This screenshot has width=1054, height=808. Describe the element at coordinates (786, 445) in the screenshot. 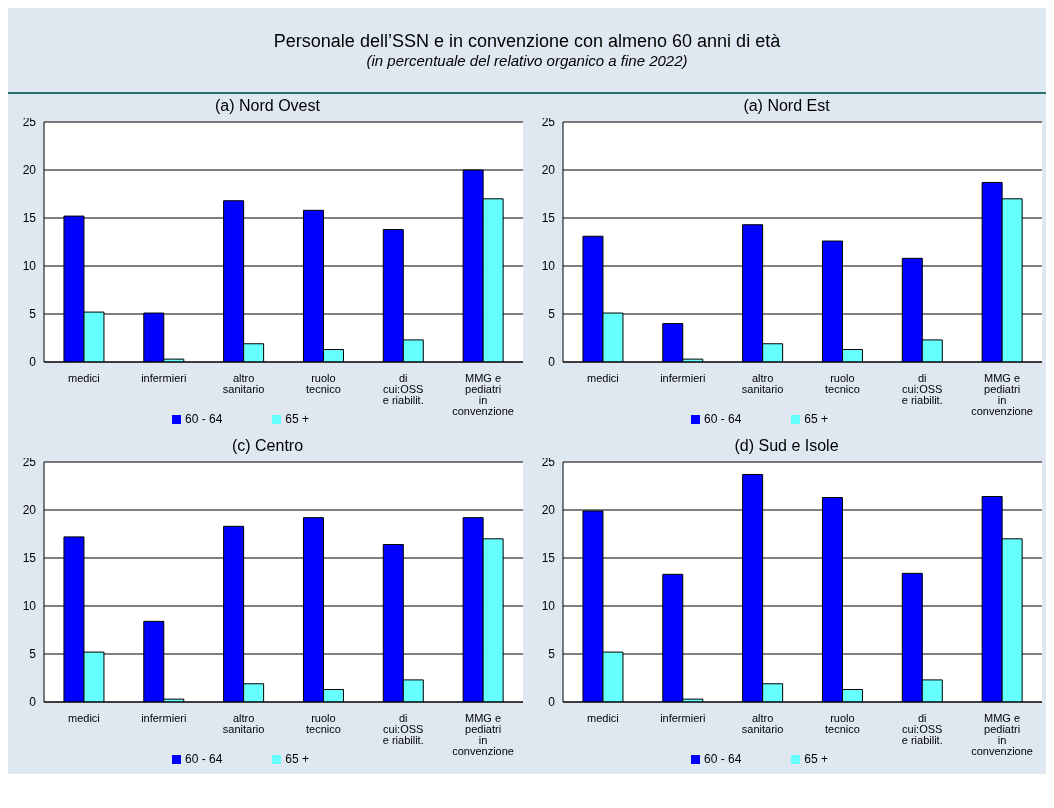

I see `chart-title: (d) Sud e Isole` at that location.